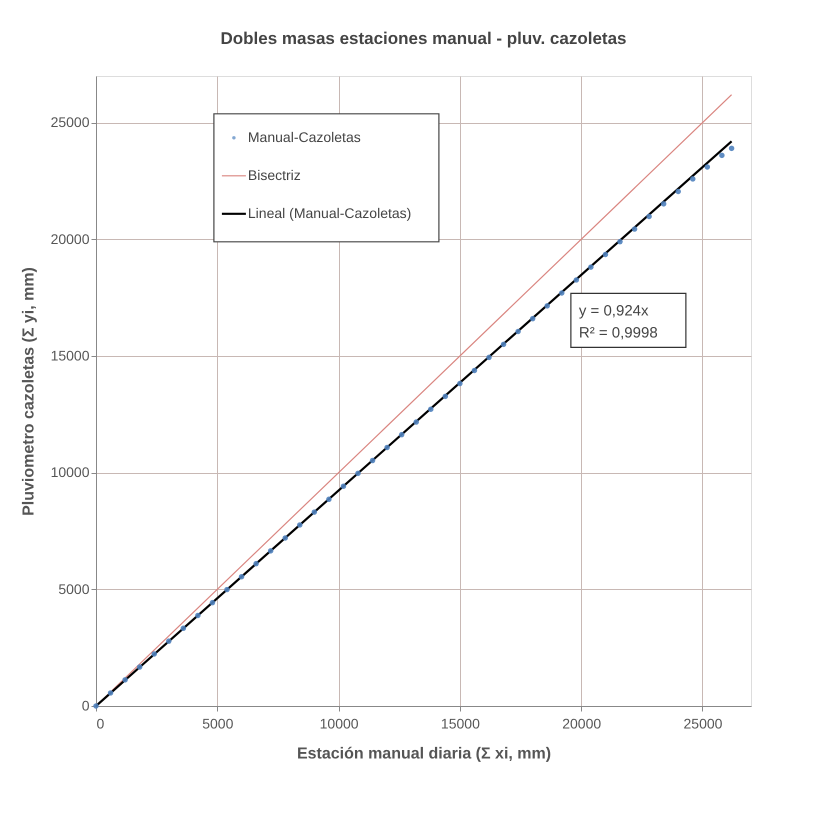  Describe the element at coordinates (423, 38) in the screenshot. I see `chart-title: Dobles masas estaciones manual - pluv. cazoletas` at that location.